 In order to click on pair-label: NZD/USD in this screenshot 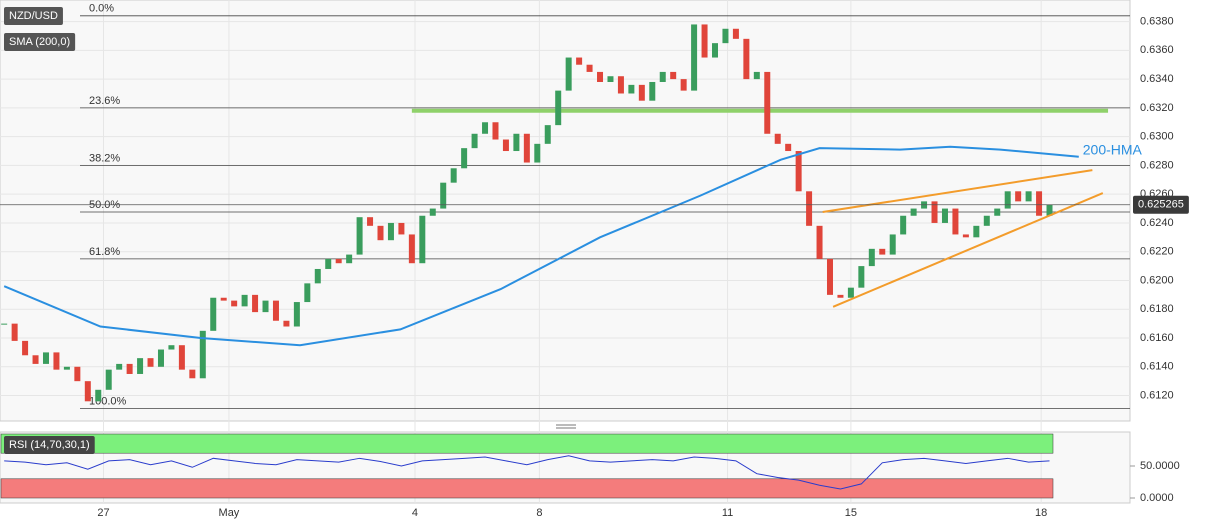, I will do `click(33, 16)`.